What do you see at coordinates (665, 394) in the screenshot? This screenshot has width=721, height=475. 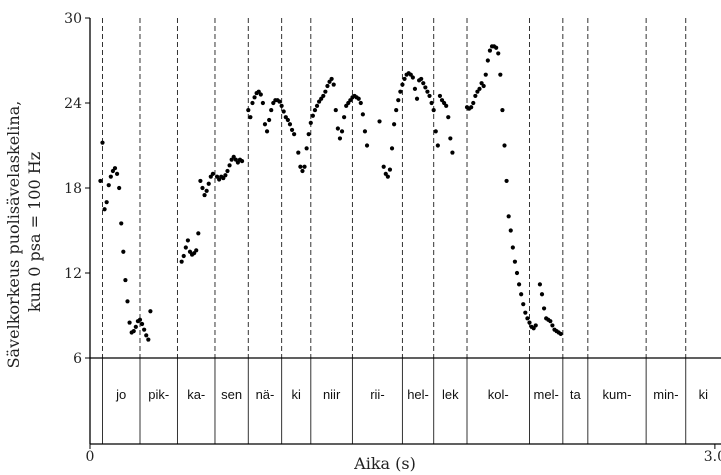 I see `syllable-label: min-` at bounding box center [665, 394].